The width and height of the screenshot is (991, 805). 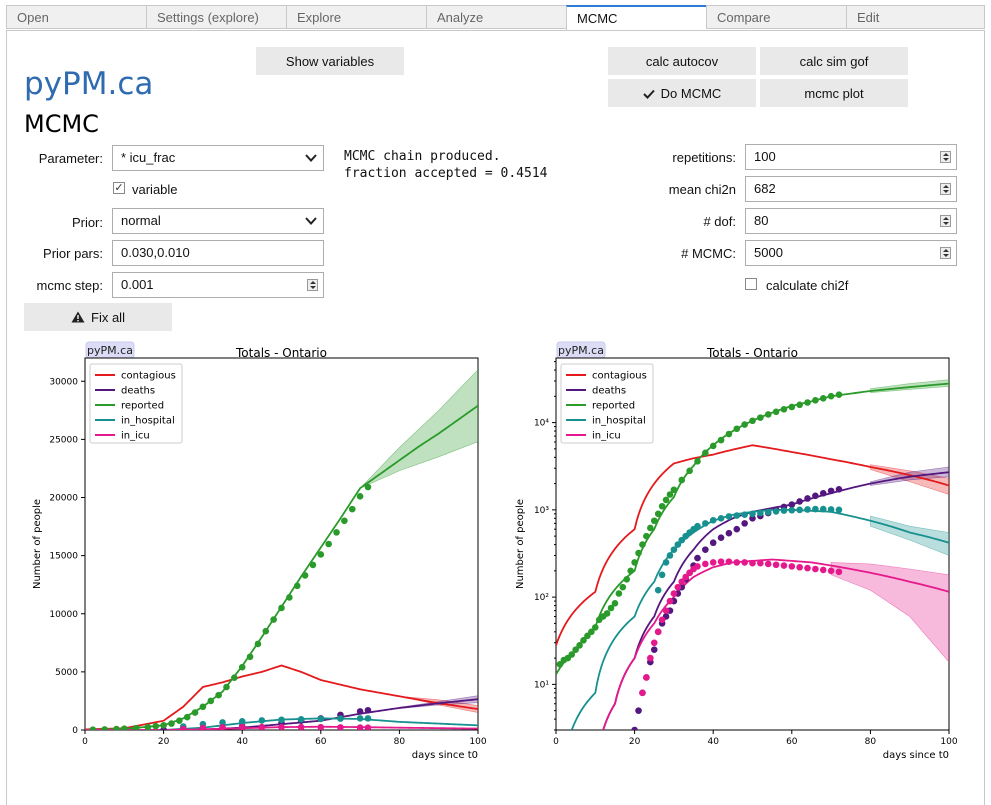 I want to click on y-axis-label: Number of people, so click(x=37, y=544).